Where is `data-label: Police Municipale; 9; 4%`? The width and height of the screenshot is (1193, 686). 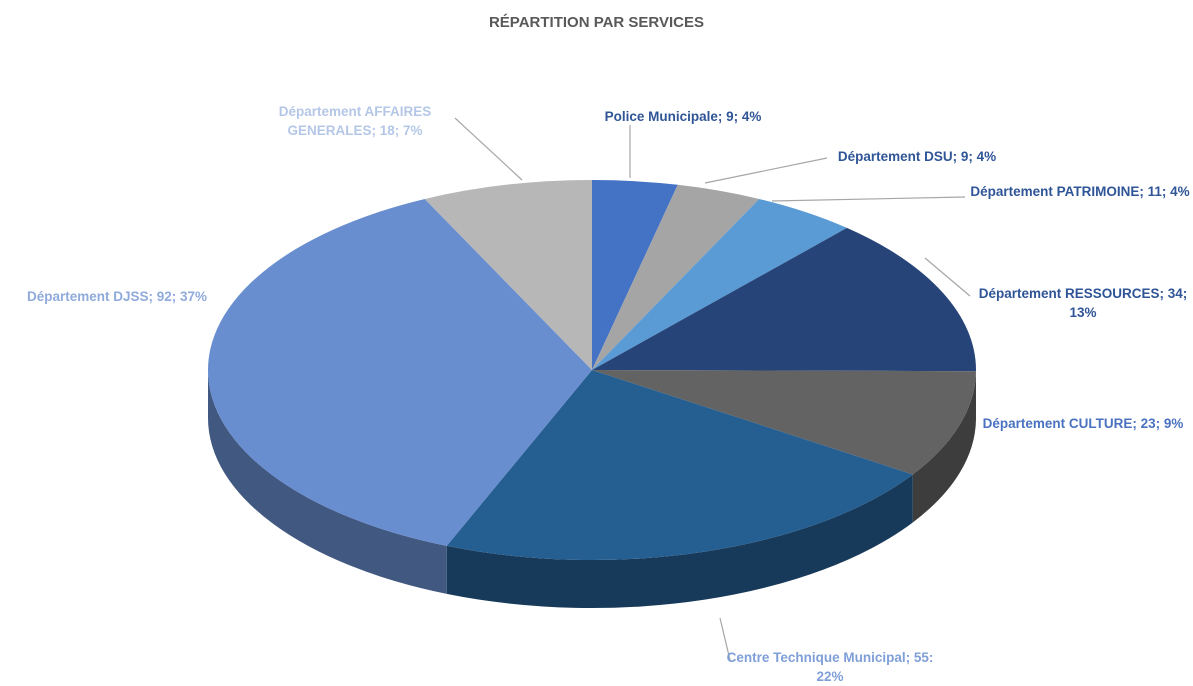
data-label: Police Municipale; 9; 4% is located at coordinates (683, 116).